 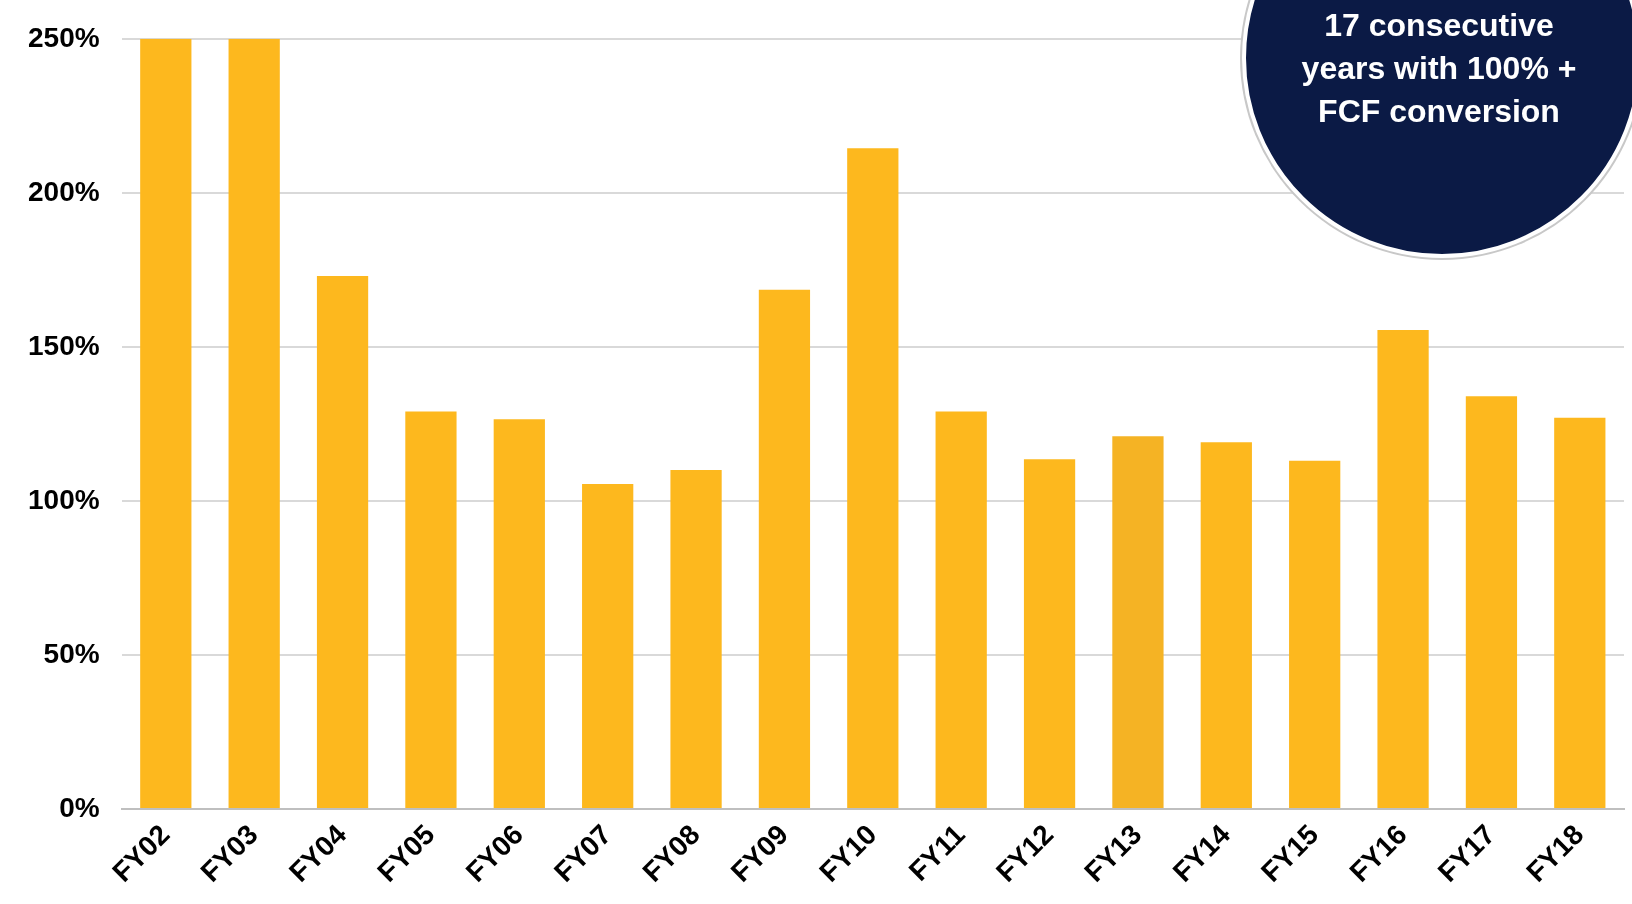 I want to click on callout-circle: 17 consecutive years with 100% + FCF conversion, so click(x=1437, y=129).